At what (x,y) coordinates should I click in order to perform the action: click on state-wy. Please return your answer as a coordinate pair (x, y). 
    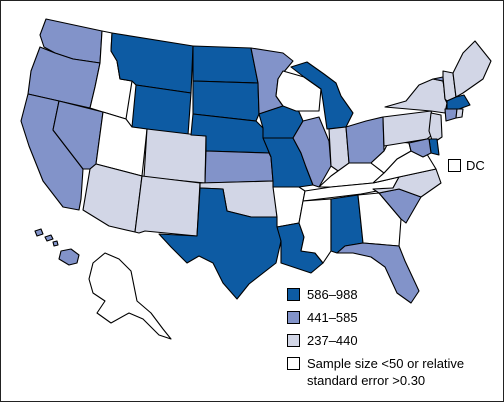
    Looking at the image, I should click on (161, 110).